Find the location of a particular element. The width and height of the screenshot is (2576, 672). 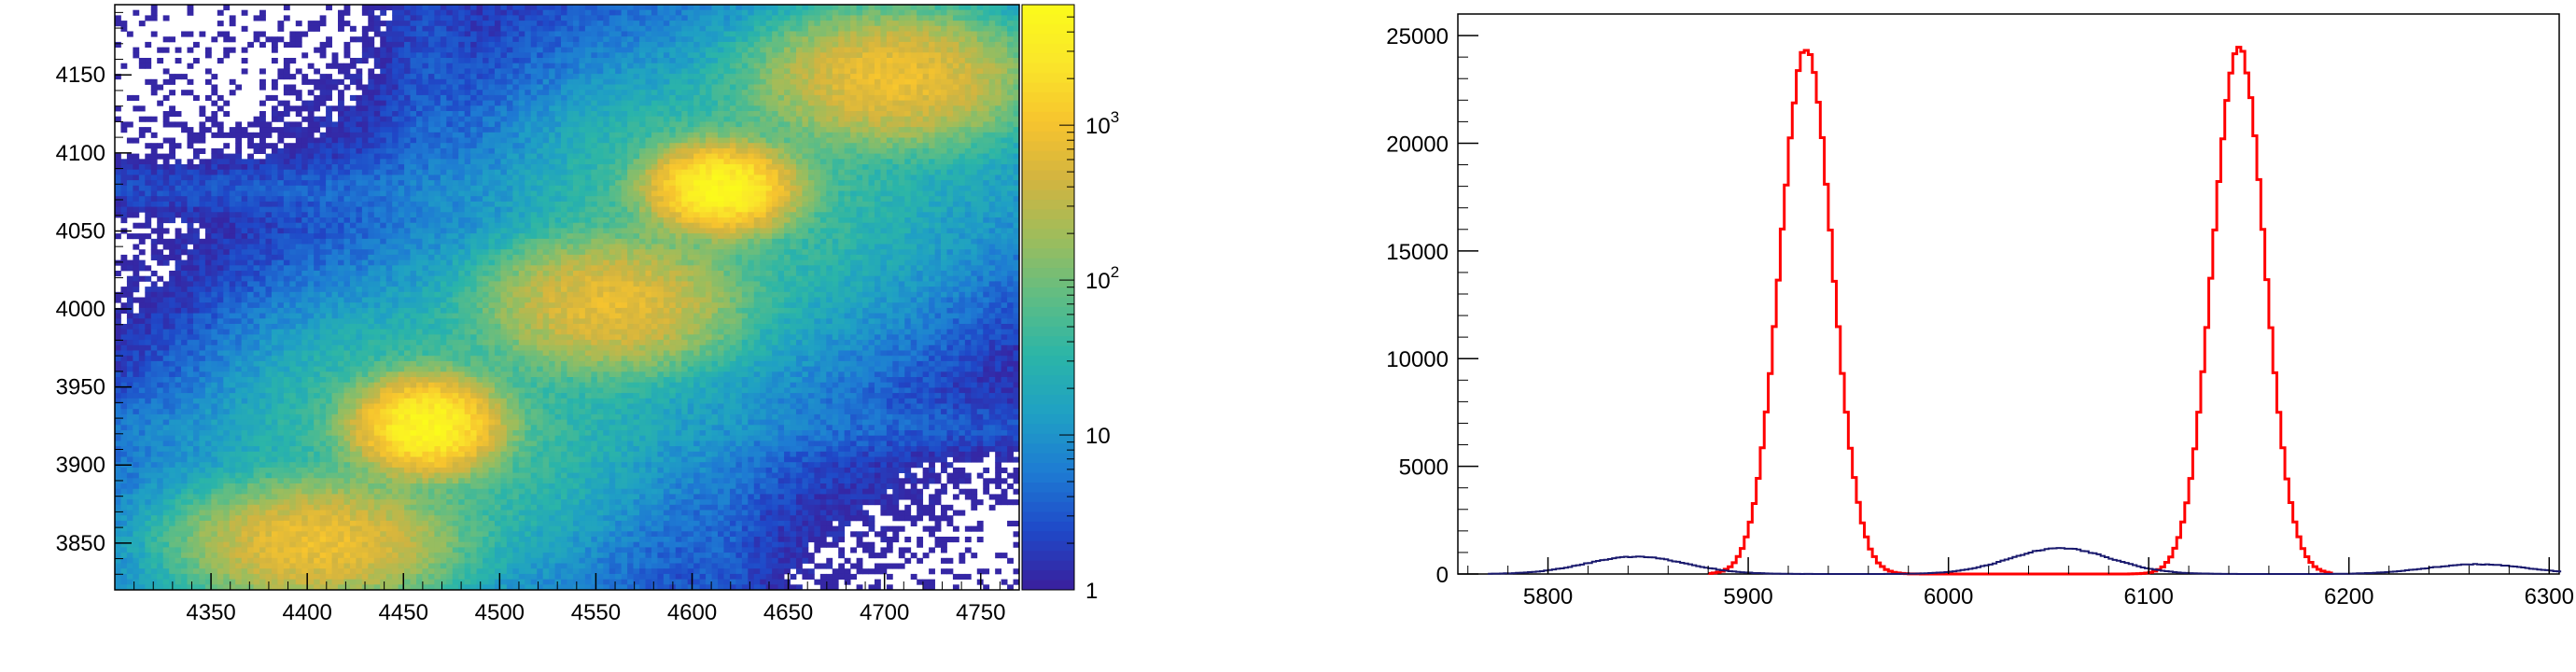

y-tick-label: 25000 is located at coordinates (1417, 36).